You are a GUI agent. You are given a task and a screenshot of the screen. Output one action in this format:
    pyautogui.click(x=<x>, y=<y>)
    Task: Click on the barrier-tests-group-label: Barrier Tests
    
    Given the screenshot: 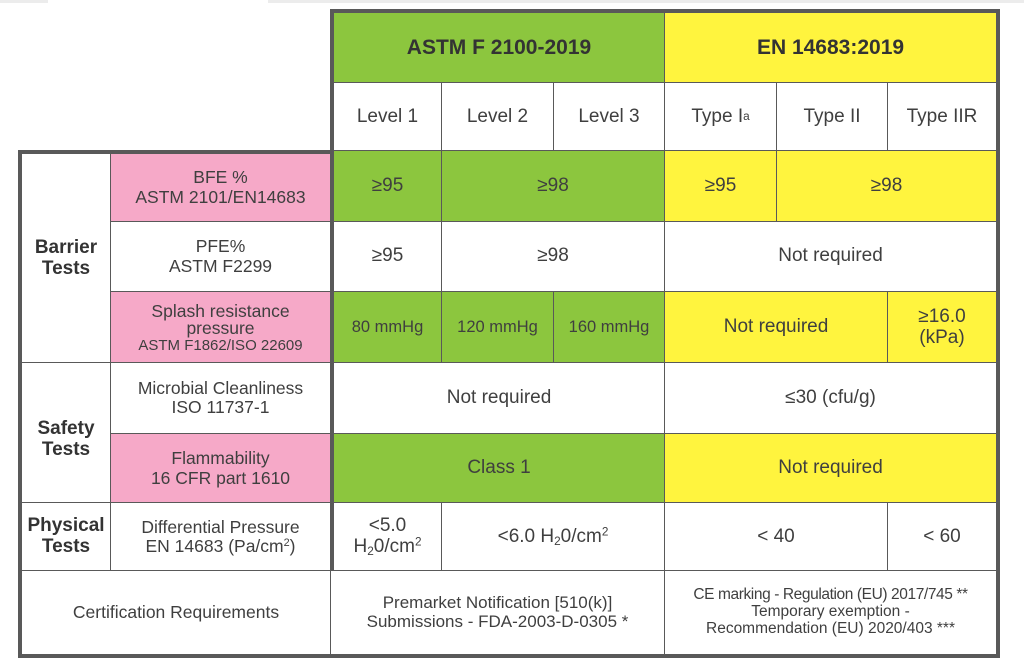 What is the action you would take?
    pyautogui.click(x=64, y=257)
    